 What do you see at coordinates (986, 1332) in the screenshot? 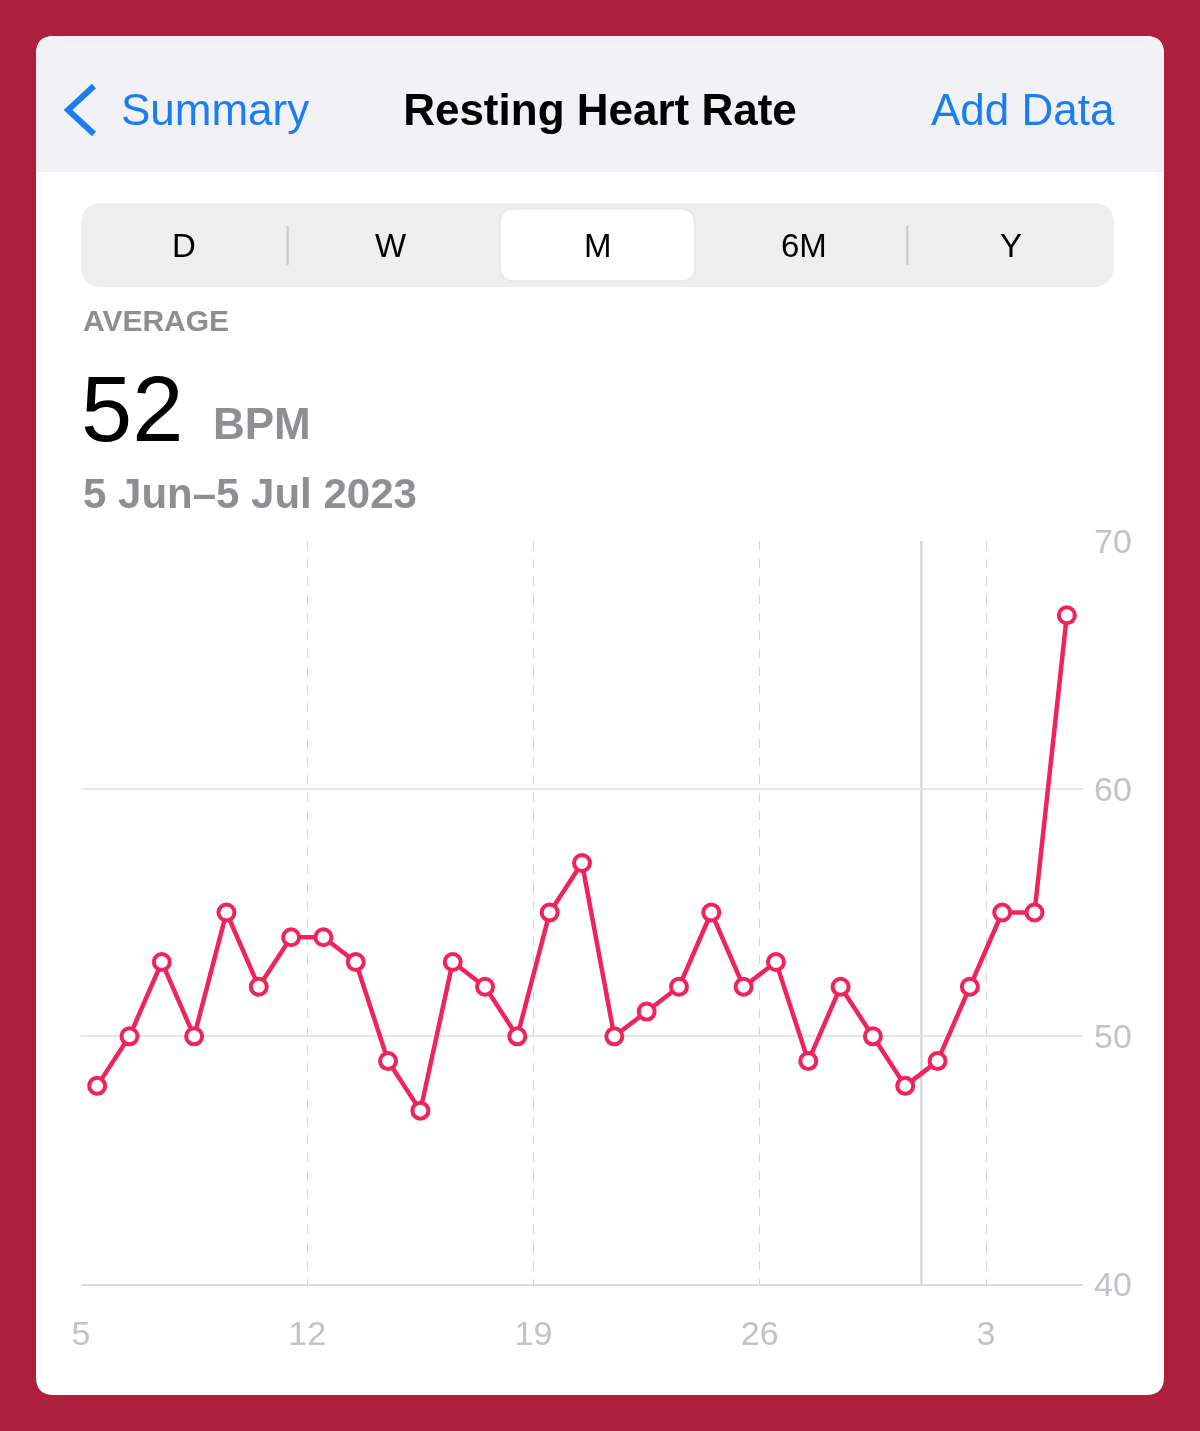
I see `x-tick-label: 3` at bounding box center [986, 1332].